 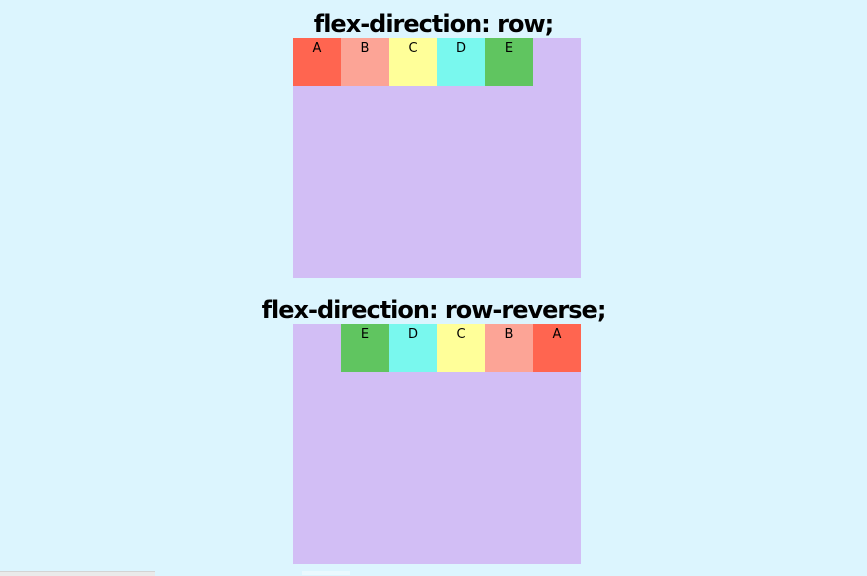 I want to click on row-flex-container: A B C D E, so click(x=437, y=158).